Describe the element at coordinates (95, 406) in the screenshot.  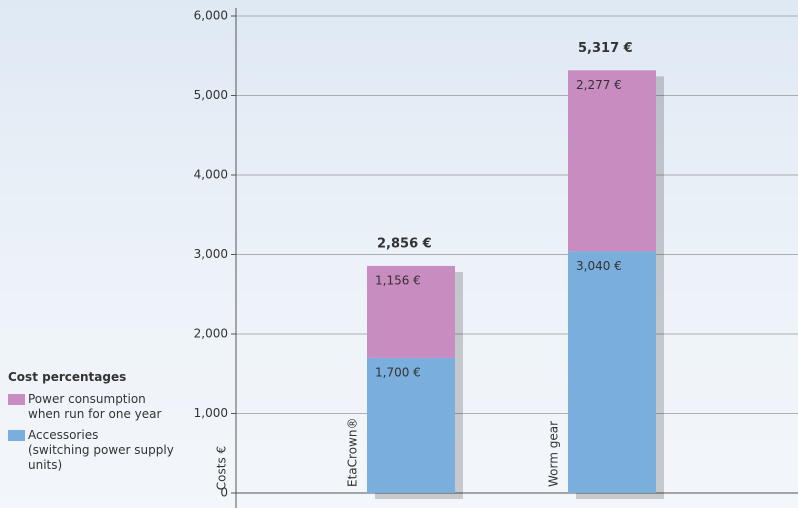
I see `legend-label: Power consumption when run for one year` at that location.